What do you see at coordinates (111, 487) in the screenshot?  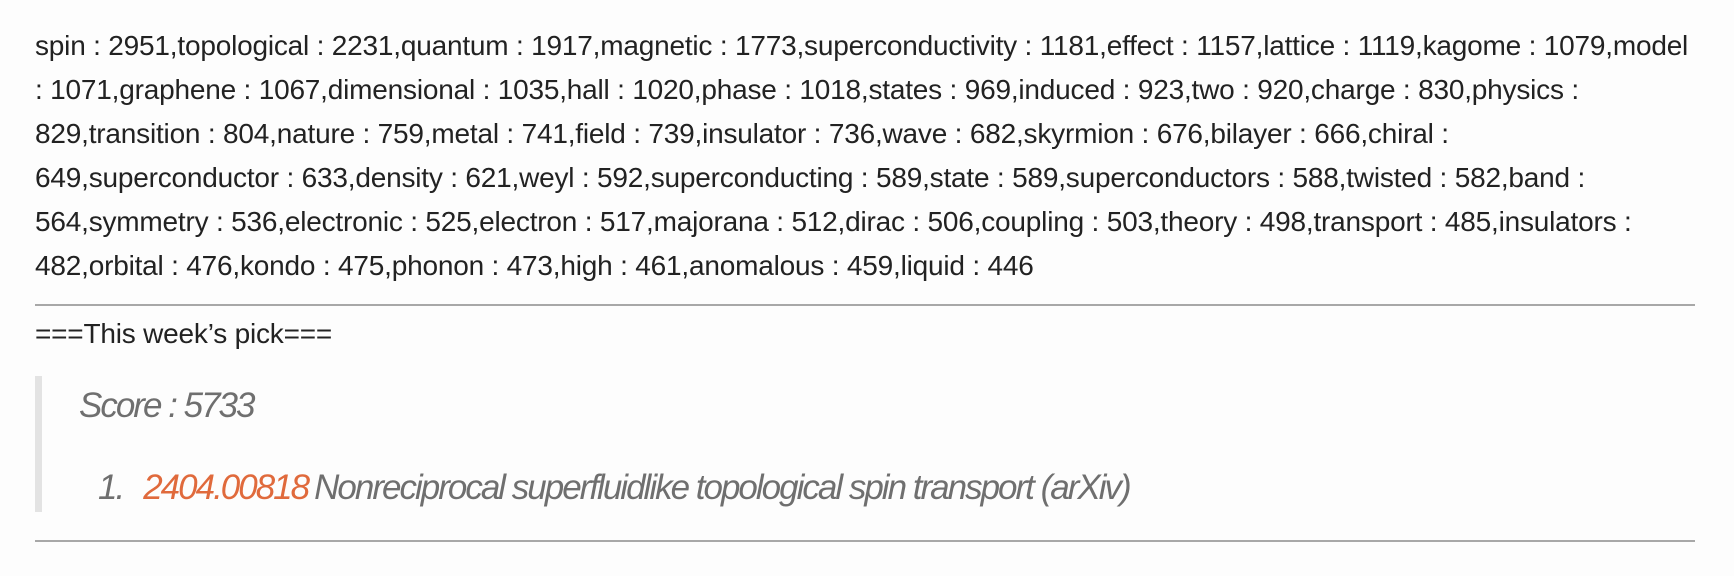 I see `pick-item-number: 1.` at bounding box center [111, 487].